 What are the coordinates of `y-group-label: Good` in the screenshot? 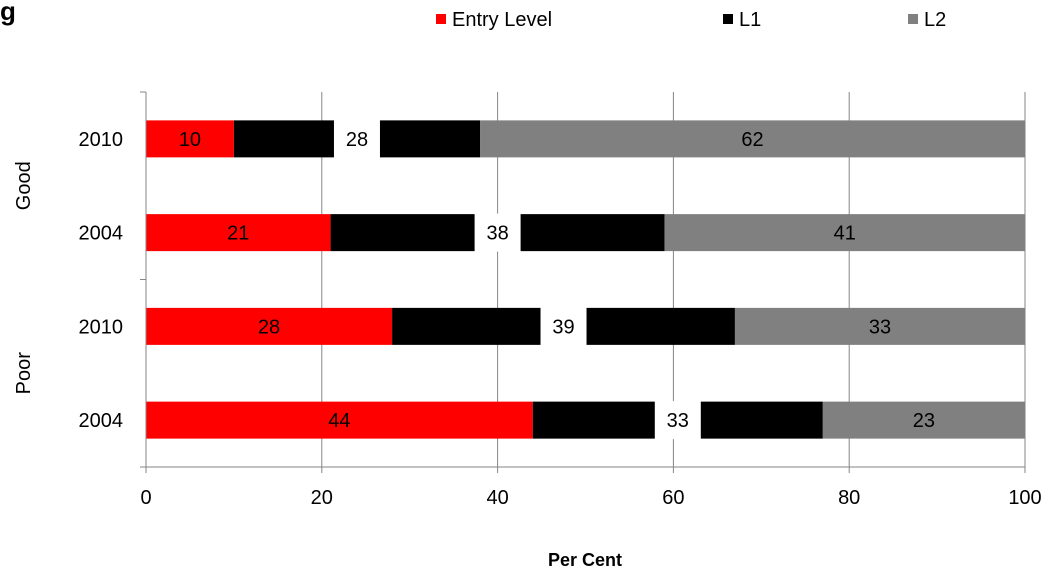 It's located at (24, 185).